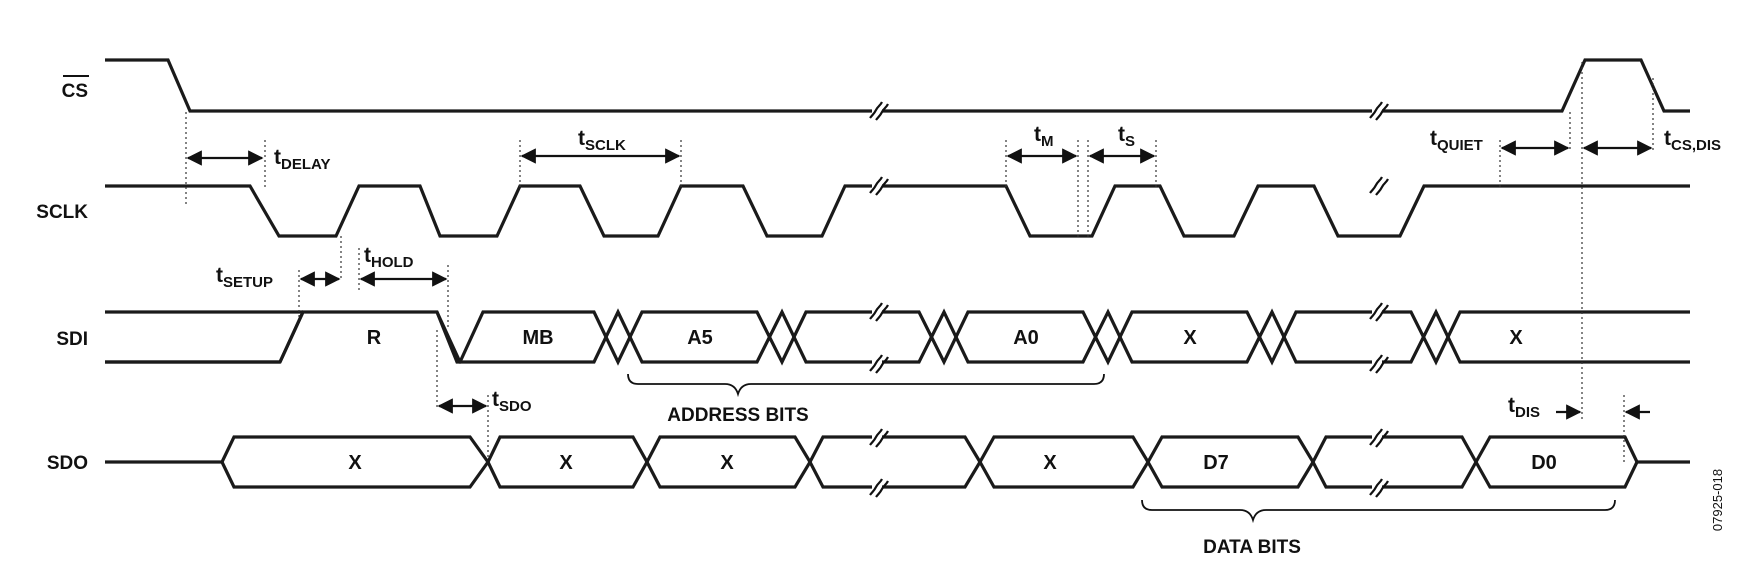  I want to click on t-m-label: tM, so click(1044, 136).